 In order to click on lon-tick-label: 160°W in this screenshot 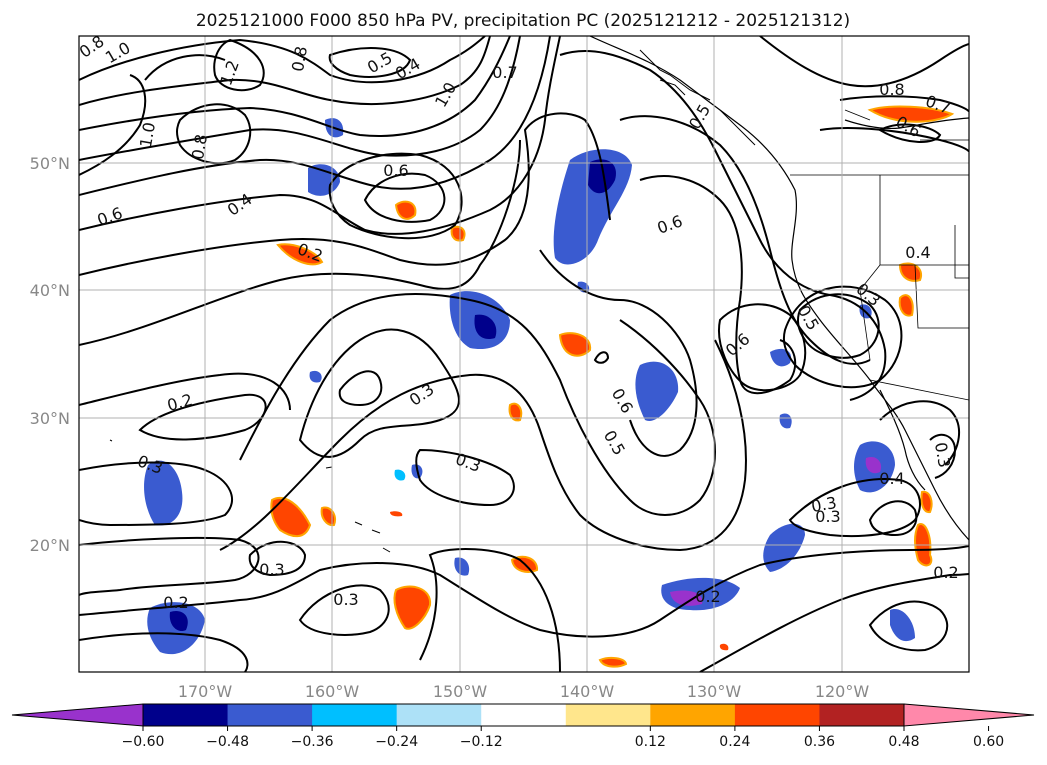, I will do `click(332, 691)`.